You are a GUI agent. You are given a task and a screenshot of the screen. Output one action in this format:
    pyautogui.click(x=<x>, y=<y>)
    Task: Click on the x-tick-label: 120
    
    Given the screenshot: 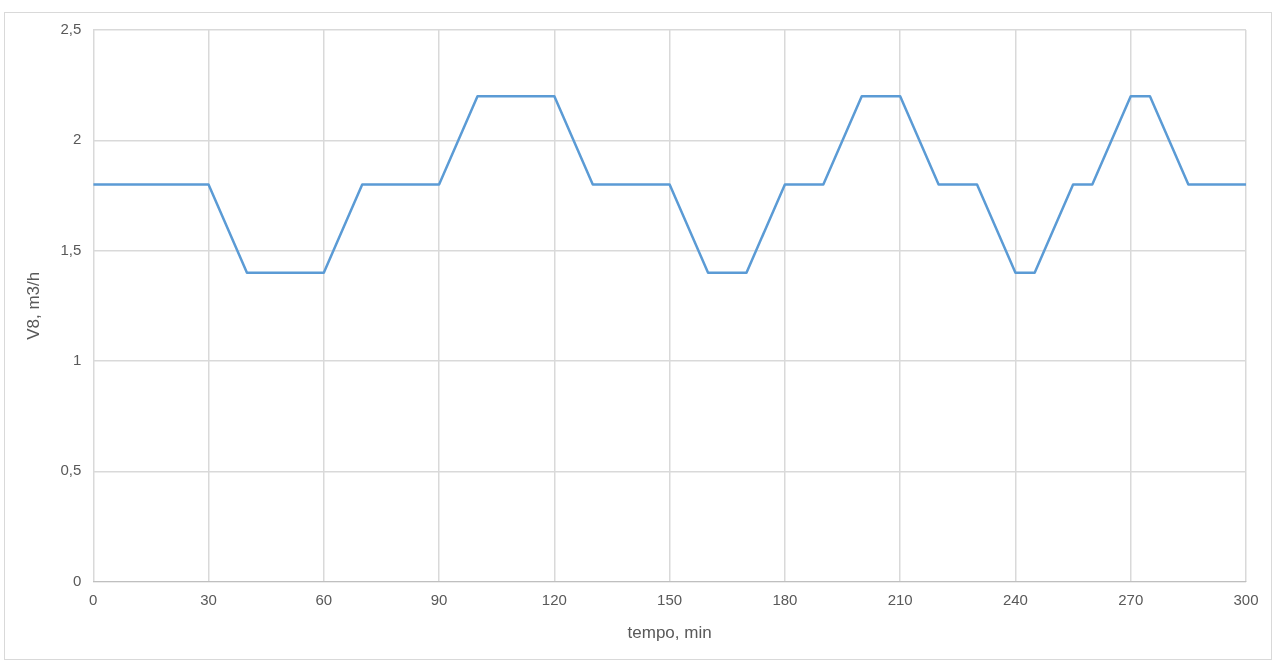 What is the action you would take?
    pyautogui.click(x=554, y=599)
    